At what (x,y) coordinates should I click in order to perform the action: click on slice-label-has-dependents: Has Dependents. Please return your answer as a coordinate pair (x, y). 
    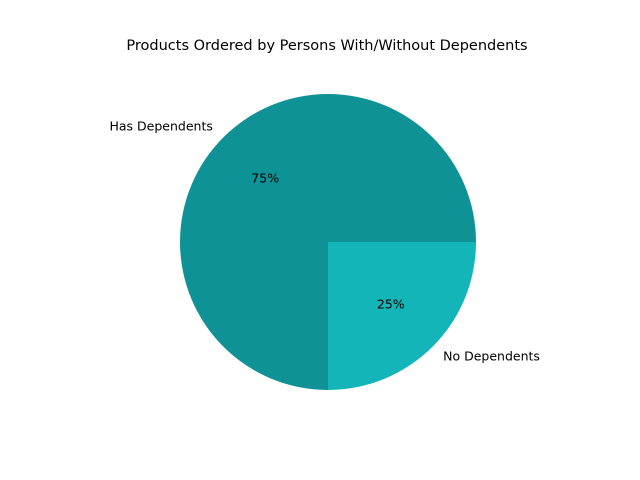
    Looking at the image, I should click on (161, 125).